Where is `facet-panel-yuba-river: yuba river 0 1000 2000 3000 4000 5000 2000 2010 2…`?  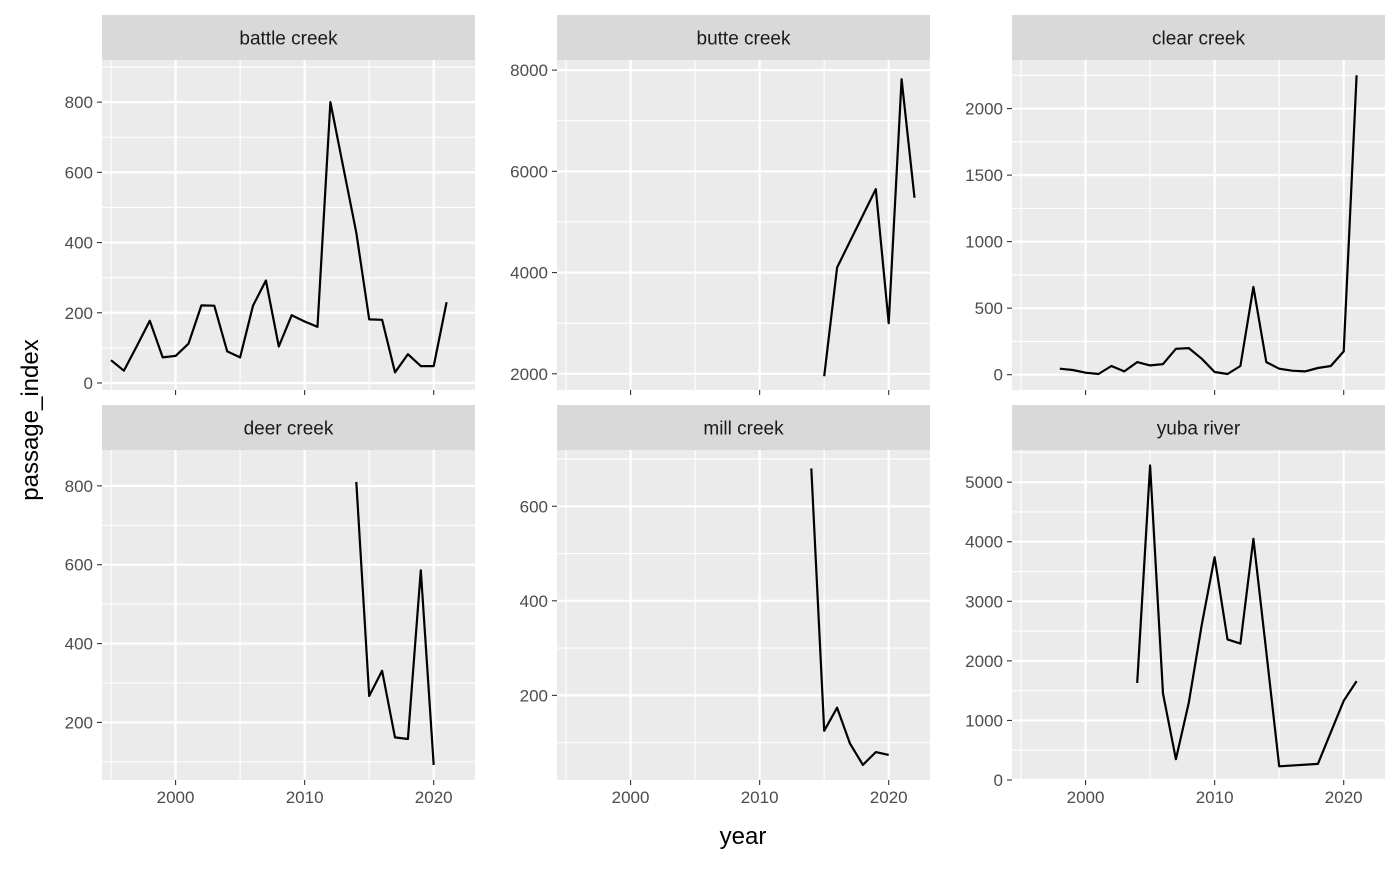 facet-panel-yuba-river: yuba river 0 1000 2000 3000 4000 5000 2000 2010 2… is located at coordinates (1175, 606).